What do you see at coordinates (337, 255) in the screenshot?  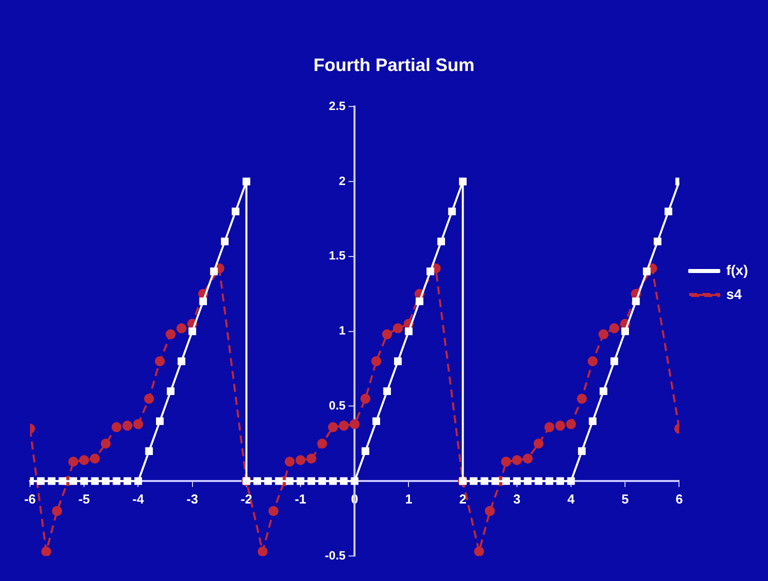 I see `y-tick-label: 1.5` at bounding box center [337, 255].